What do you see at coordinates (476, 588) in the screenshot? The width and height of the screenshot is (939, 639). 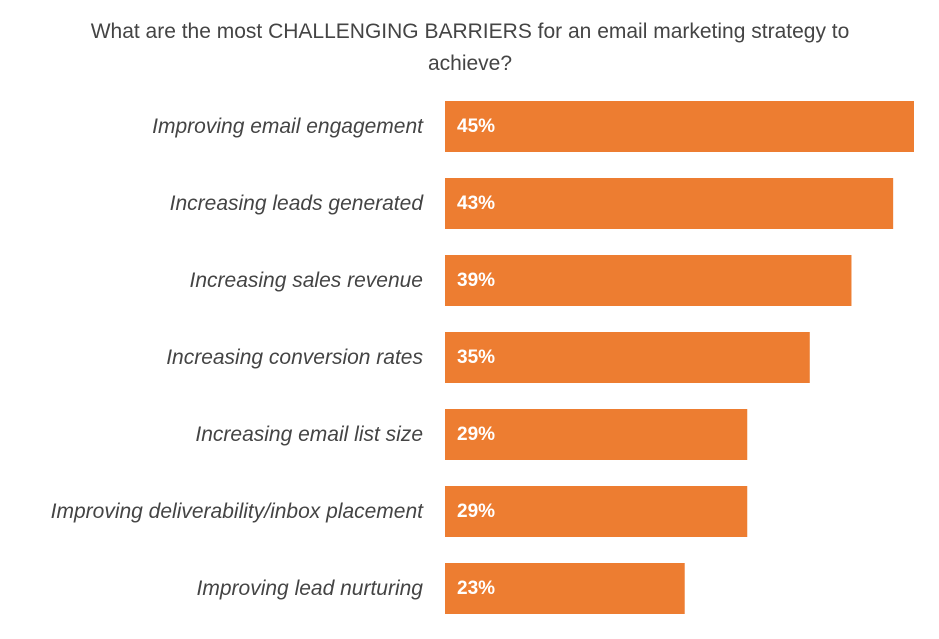 I see `value-label: 23%` at bounding box center [476, 588].